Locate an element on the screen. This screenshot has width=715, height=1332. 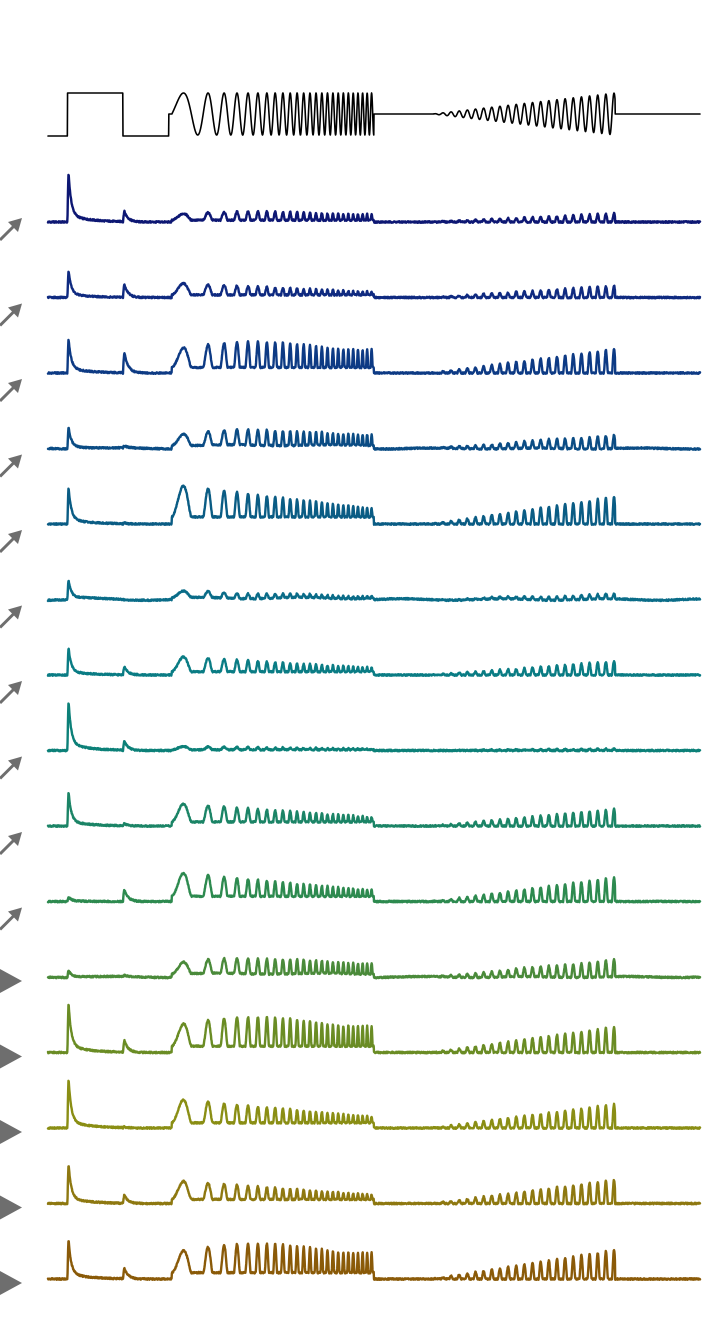
stimulus-trace-group is located at coordinates (374, 114).